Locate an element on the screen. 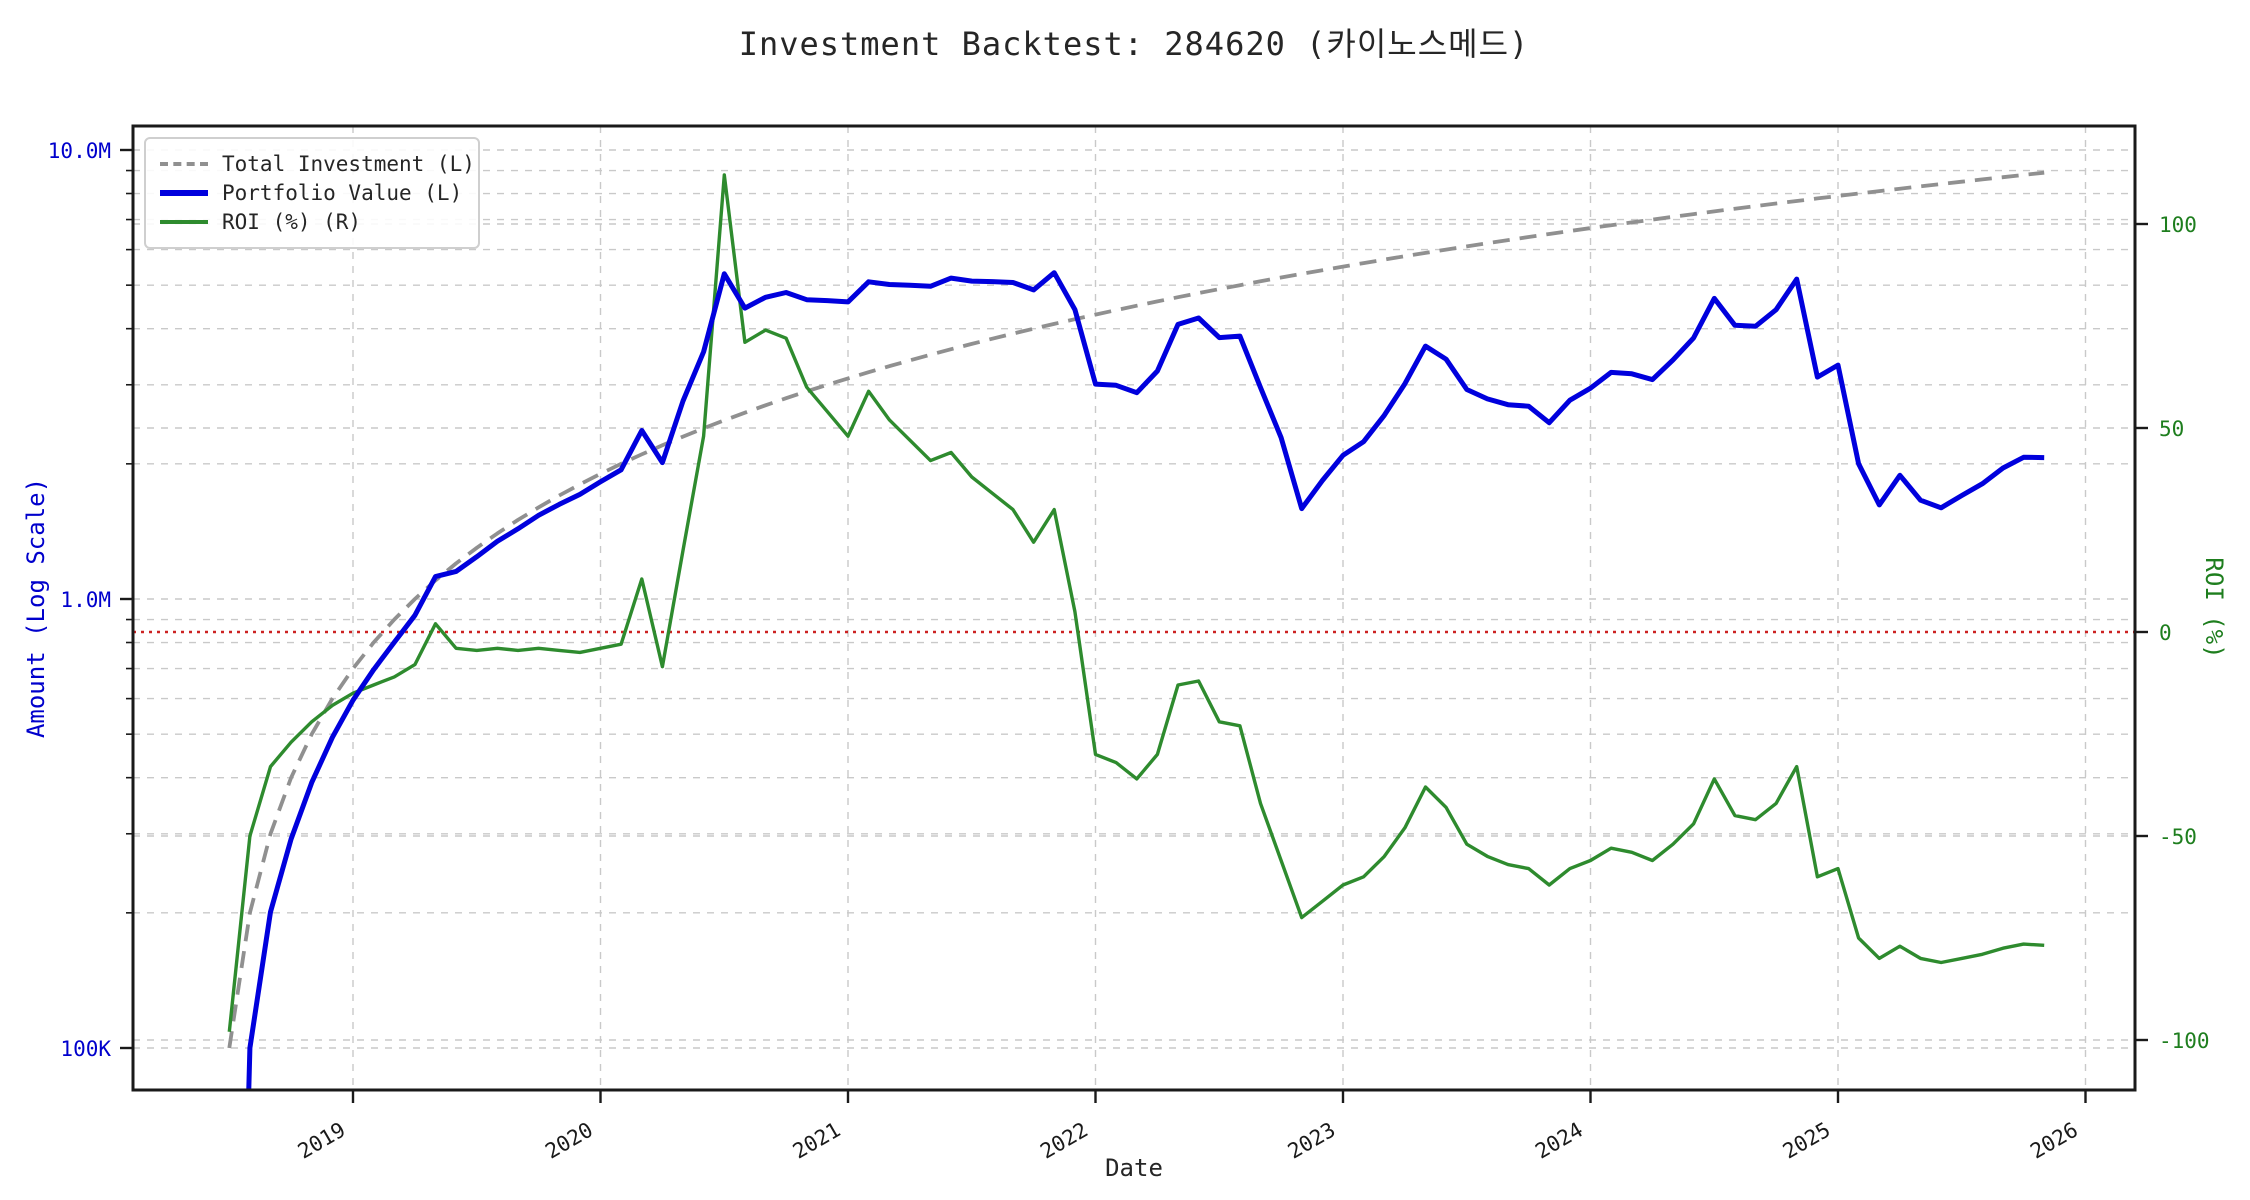 The height and width of the screenshot is (1200, 2250). x-tick-label: 2026 is located at coordinates (2054, 1141).